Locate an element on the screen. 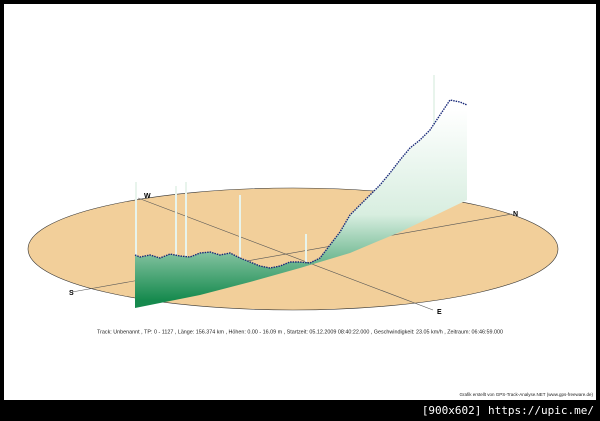 The width and height of the screenshot is (600, 421). compass-south: S is located at coordinates (71, 293).